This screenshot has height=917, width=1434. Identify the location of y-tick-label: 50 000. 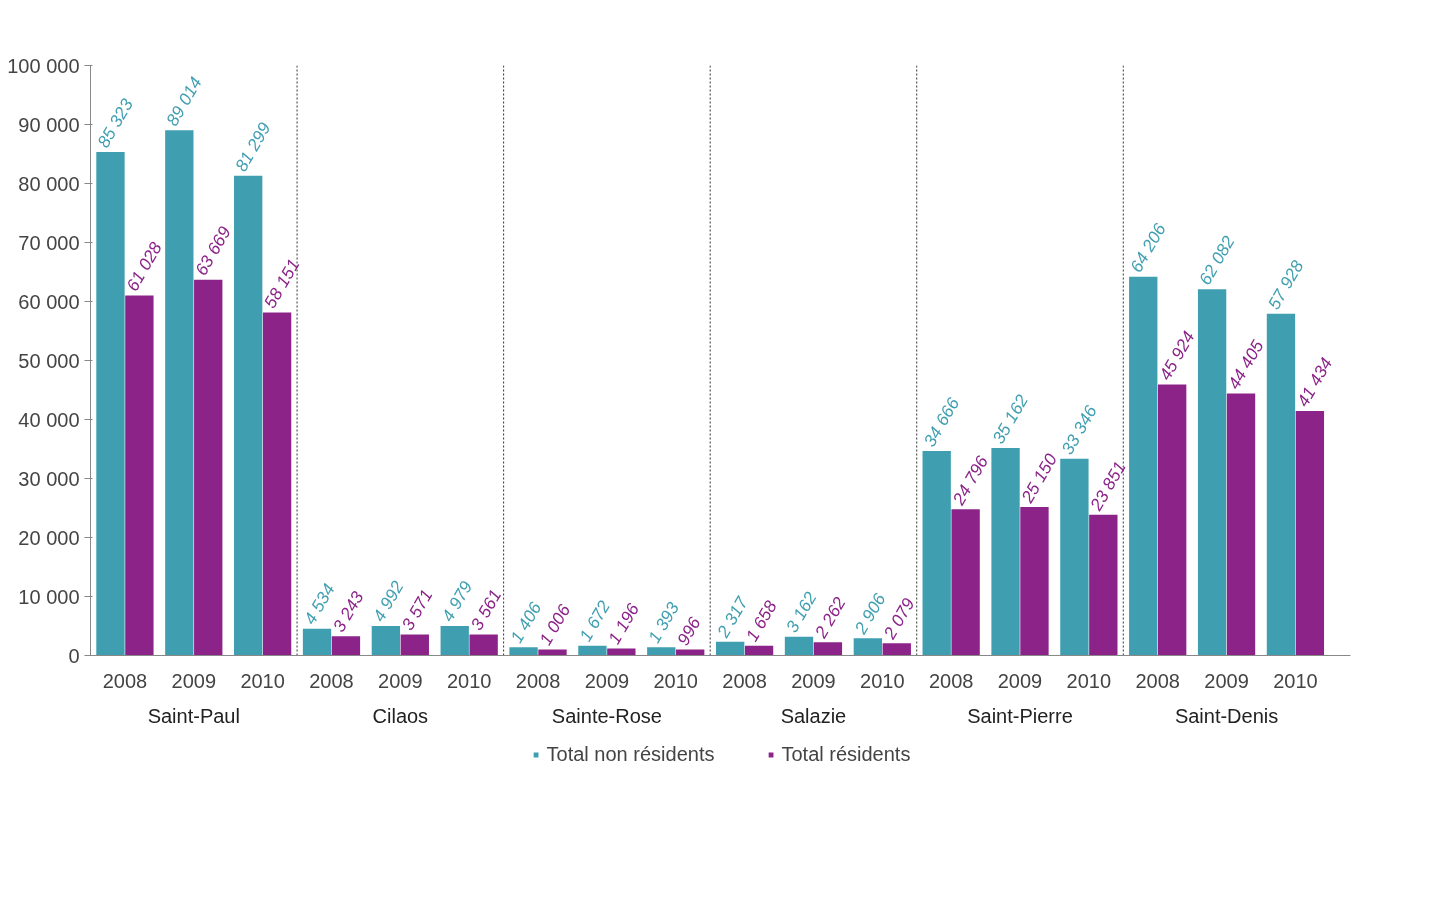
(49, 360).